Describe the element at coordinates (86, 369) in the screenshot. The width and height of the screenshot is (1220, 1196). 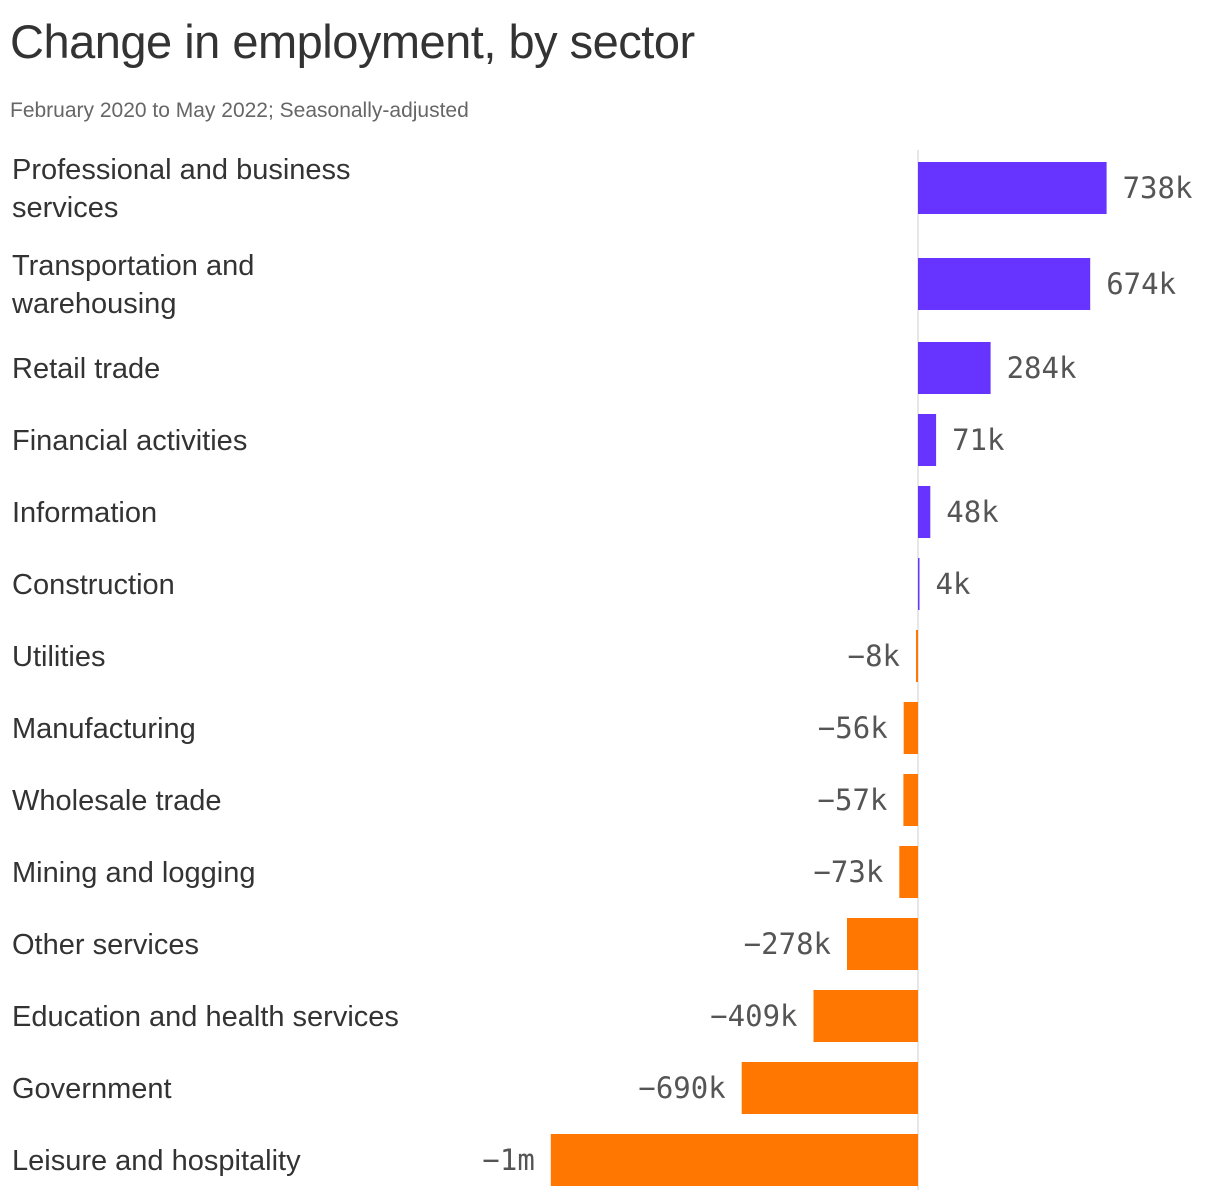
I see `category-label-2: Retail trade` at that location.